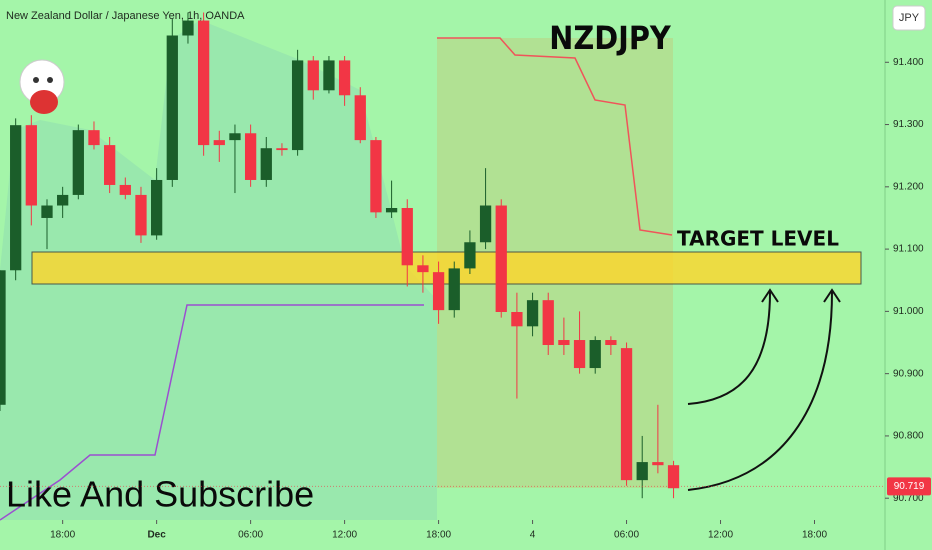  I want to click on last-price-box, so click(909, 486).